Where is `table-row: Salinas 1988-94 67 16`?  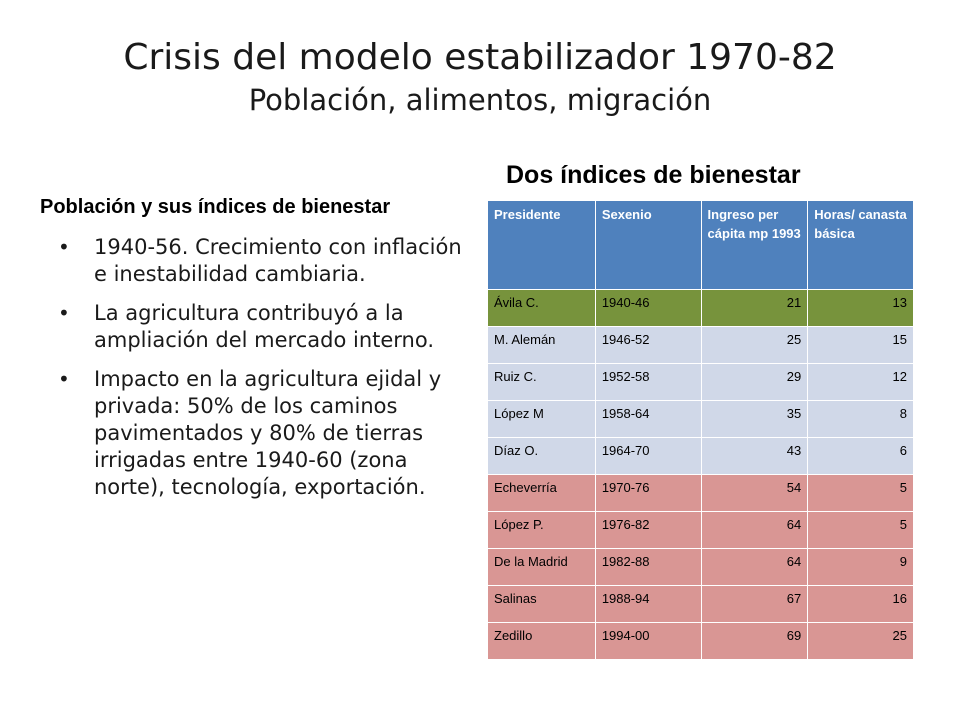 table-row: Salinas 1988-94 67 16 is located at coordinates (700, 604).